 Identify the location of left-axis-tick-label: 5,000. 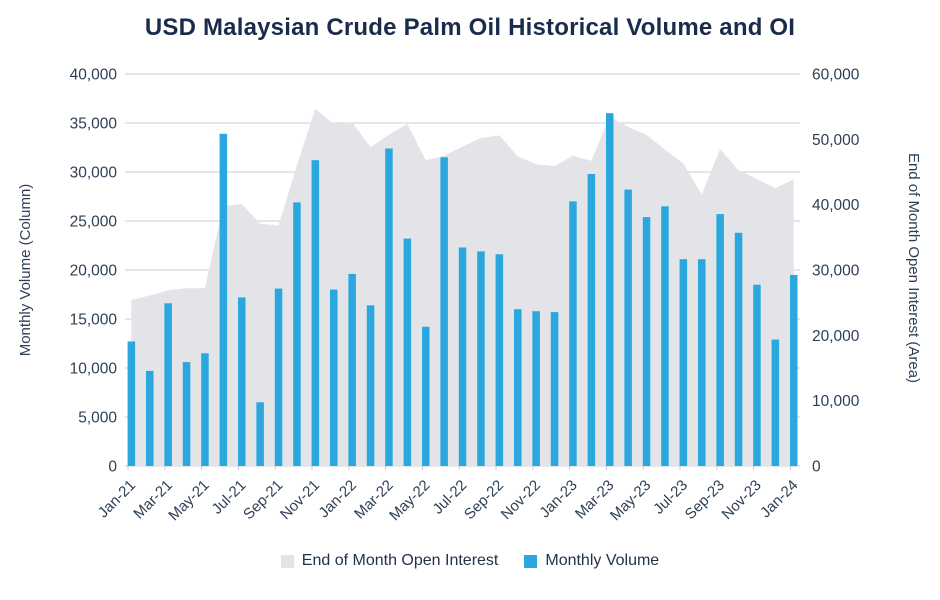
(97, 418).